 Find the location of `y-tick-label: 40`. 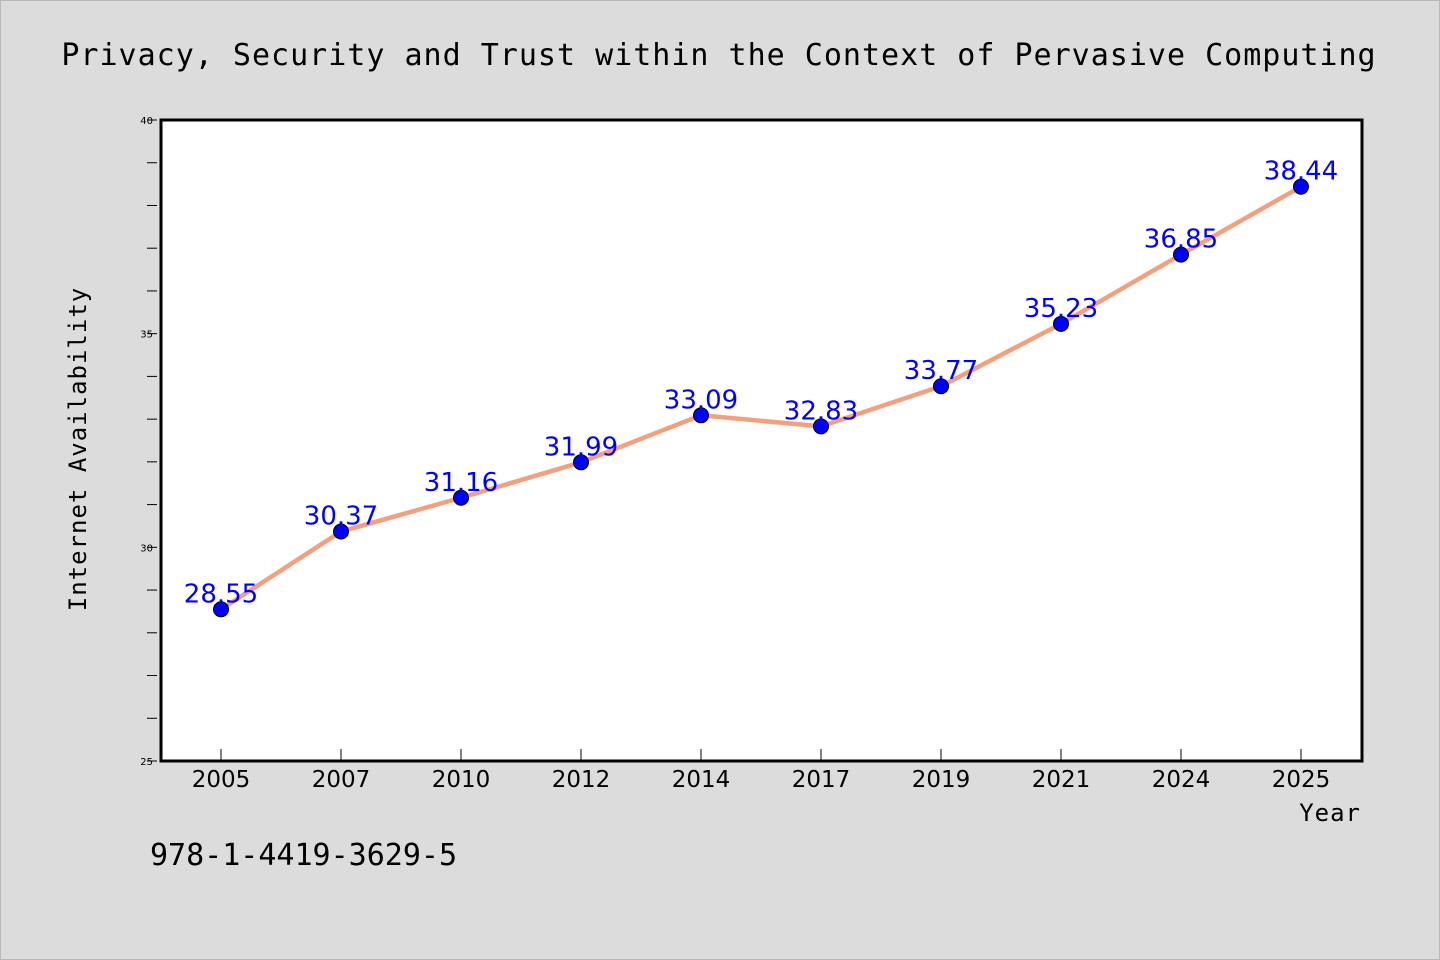

y-tick-label: 40 is located at coordinates (146, 121).